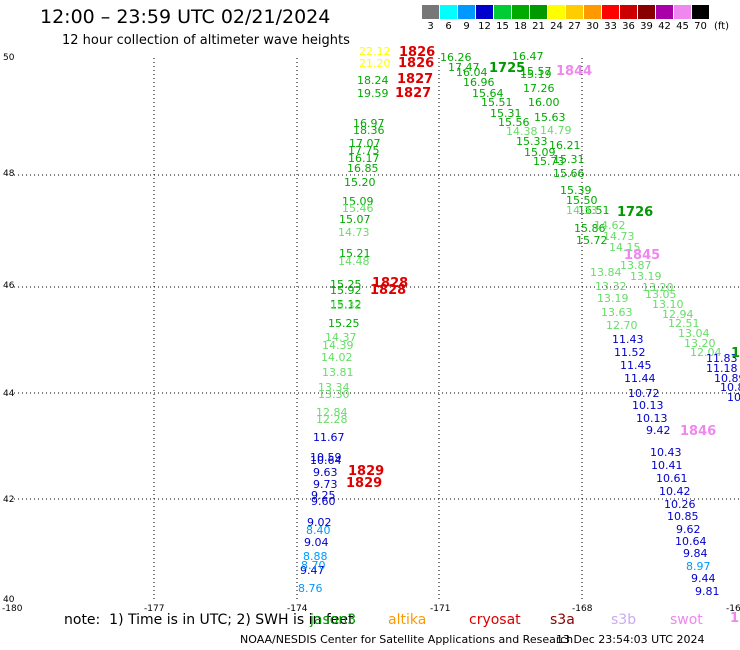 The height and width of the screenshot is (650, 740). I want to click on wave-height-value: 16.04, so click(472, 72).